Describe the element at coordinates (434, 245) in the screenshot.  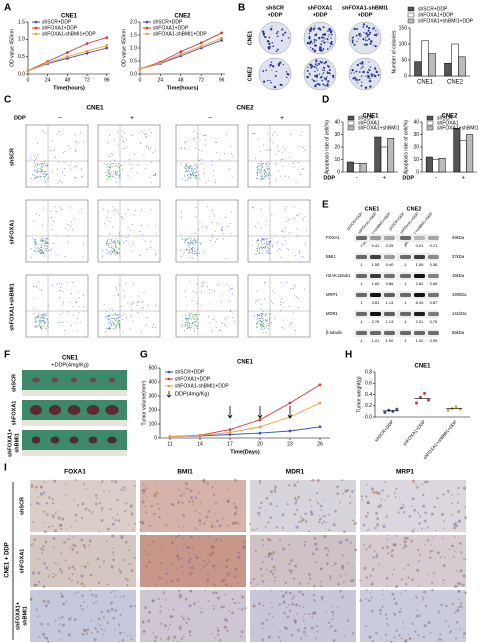
I see `band-value: 0.21` at that location.